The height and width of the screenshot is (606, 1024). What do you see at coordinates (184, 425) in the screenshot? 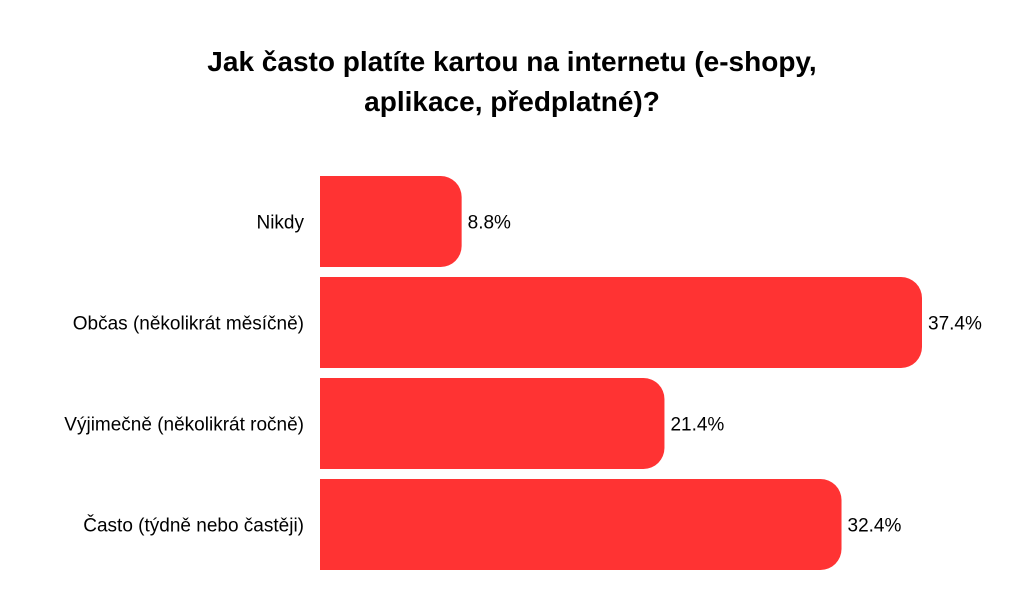
I see `category-label-2: Výjimečně (několikrát ročně)` at bounding box center [184, 425].